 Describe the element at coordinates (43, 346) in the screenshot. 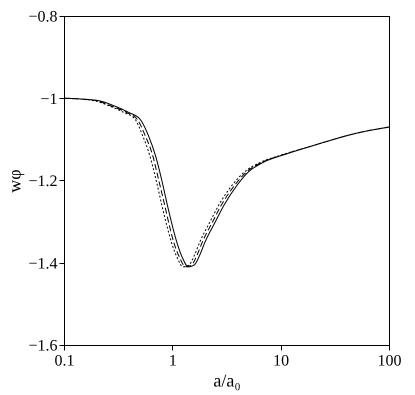

I see `y-tick-label: −1.6` at that location.